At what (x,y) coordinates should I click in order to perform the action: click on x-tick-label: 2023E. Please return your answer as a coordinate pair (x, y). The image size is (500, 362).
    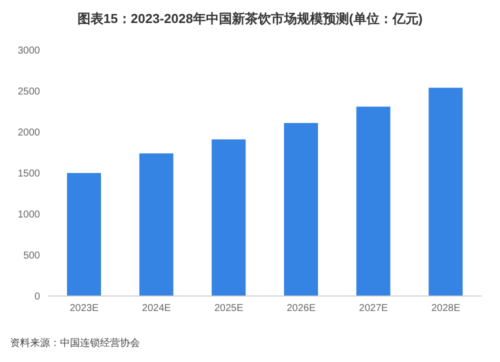
    Looking at the image, I should click on (84, 308).